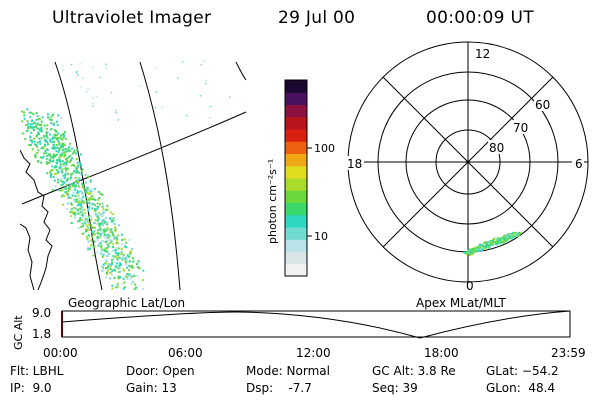 The width and height of the screenshot is (600, 400). I want to click on mlt-label-6: 6, so click(579, 164).